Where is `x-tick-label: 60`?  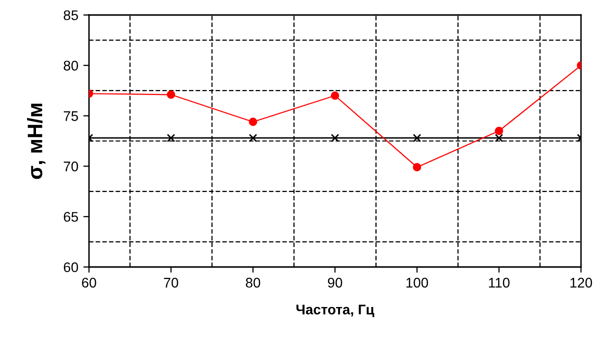
x-tick-label: 60 is located at coordinates (89, 283).